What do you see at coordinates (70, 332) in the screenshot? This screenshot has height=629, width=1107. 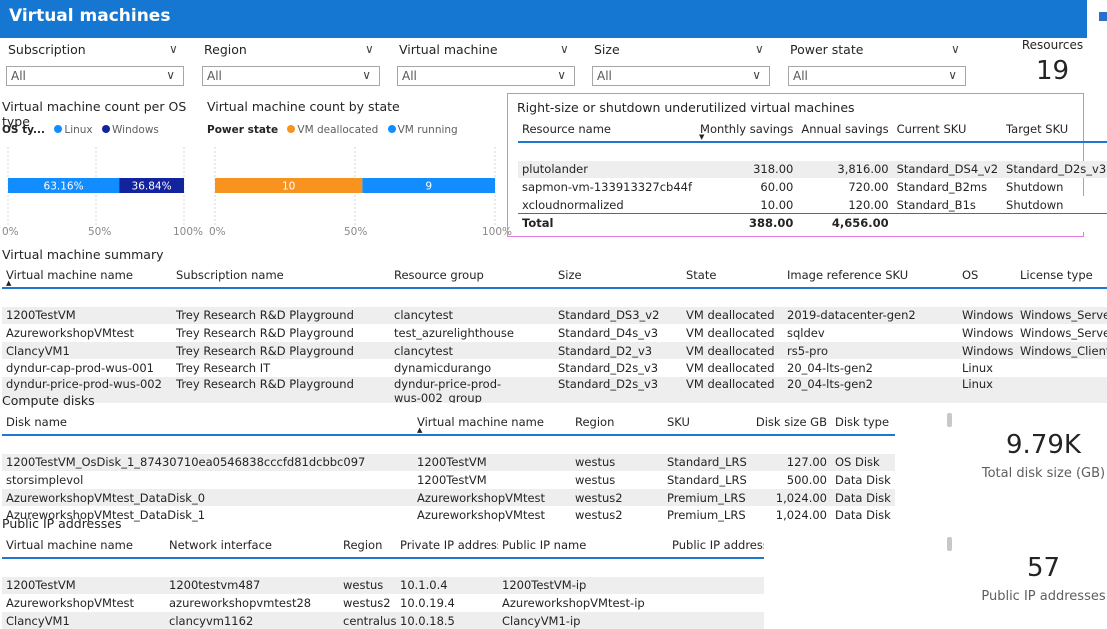 I see `cell: AzureworkshopVMtest` at bounding box center [70, 332].